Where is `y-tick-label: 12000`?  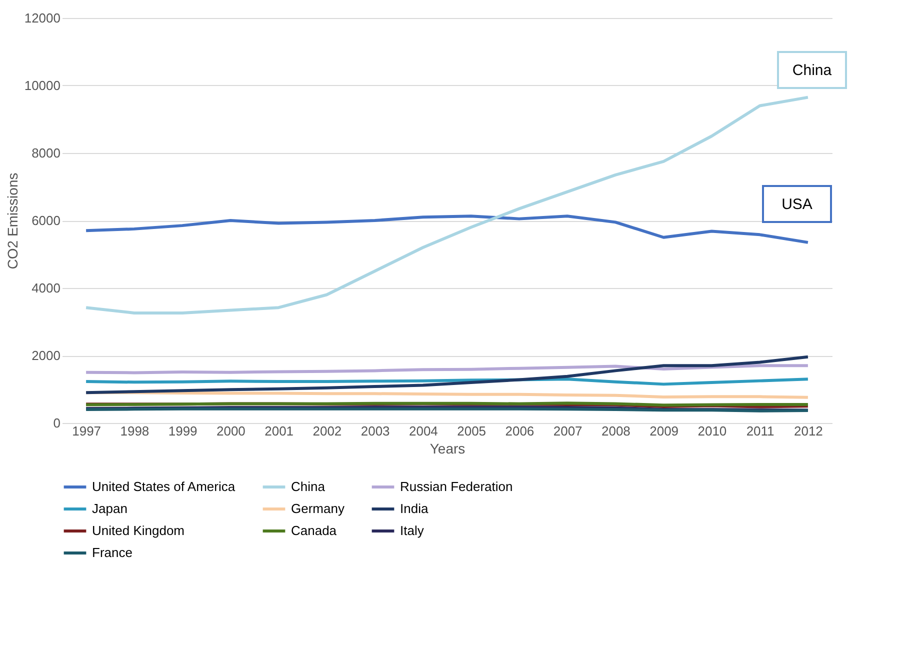
y-tick-label: 12000 is located at coordinates (42, 18).